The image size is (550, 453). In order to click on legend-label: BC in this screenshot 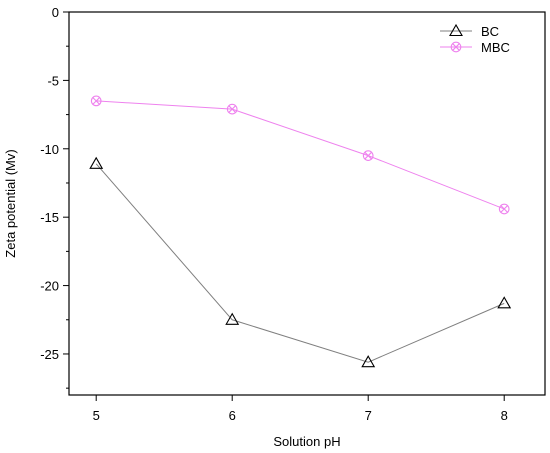, I will do `click(490, 31)`.